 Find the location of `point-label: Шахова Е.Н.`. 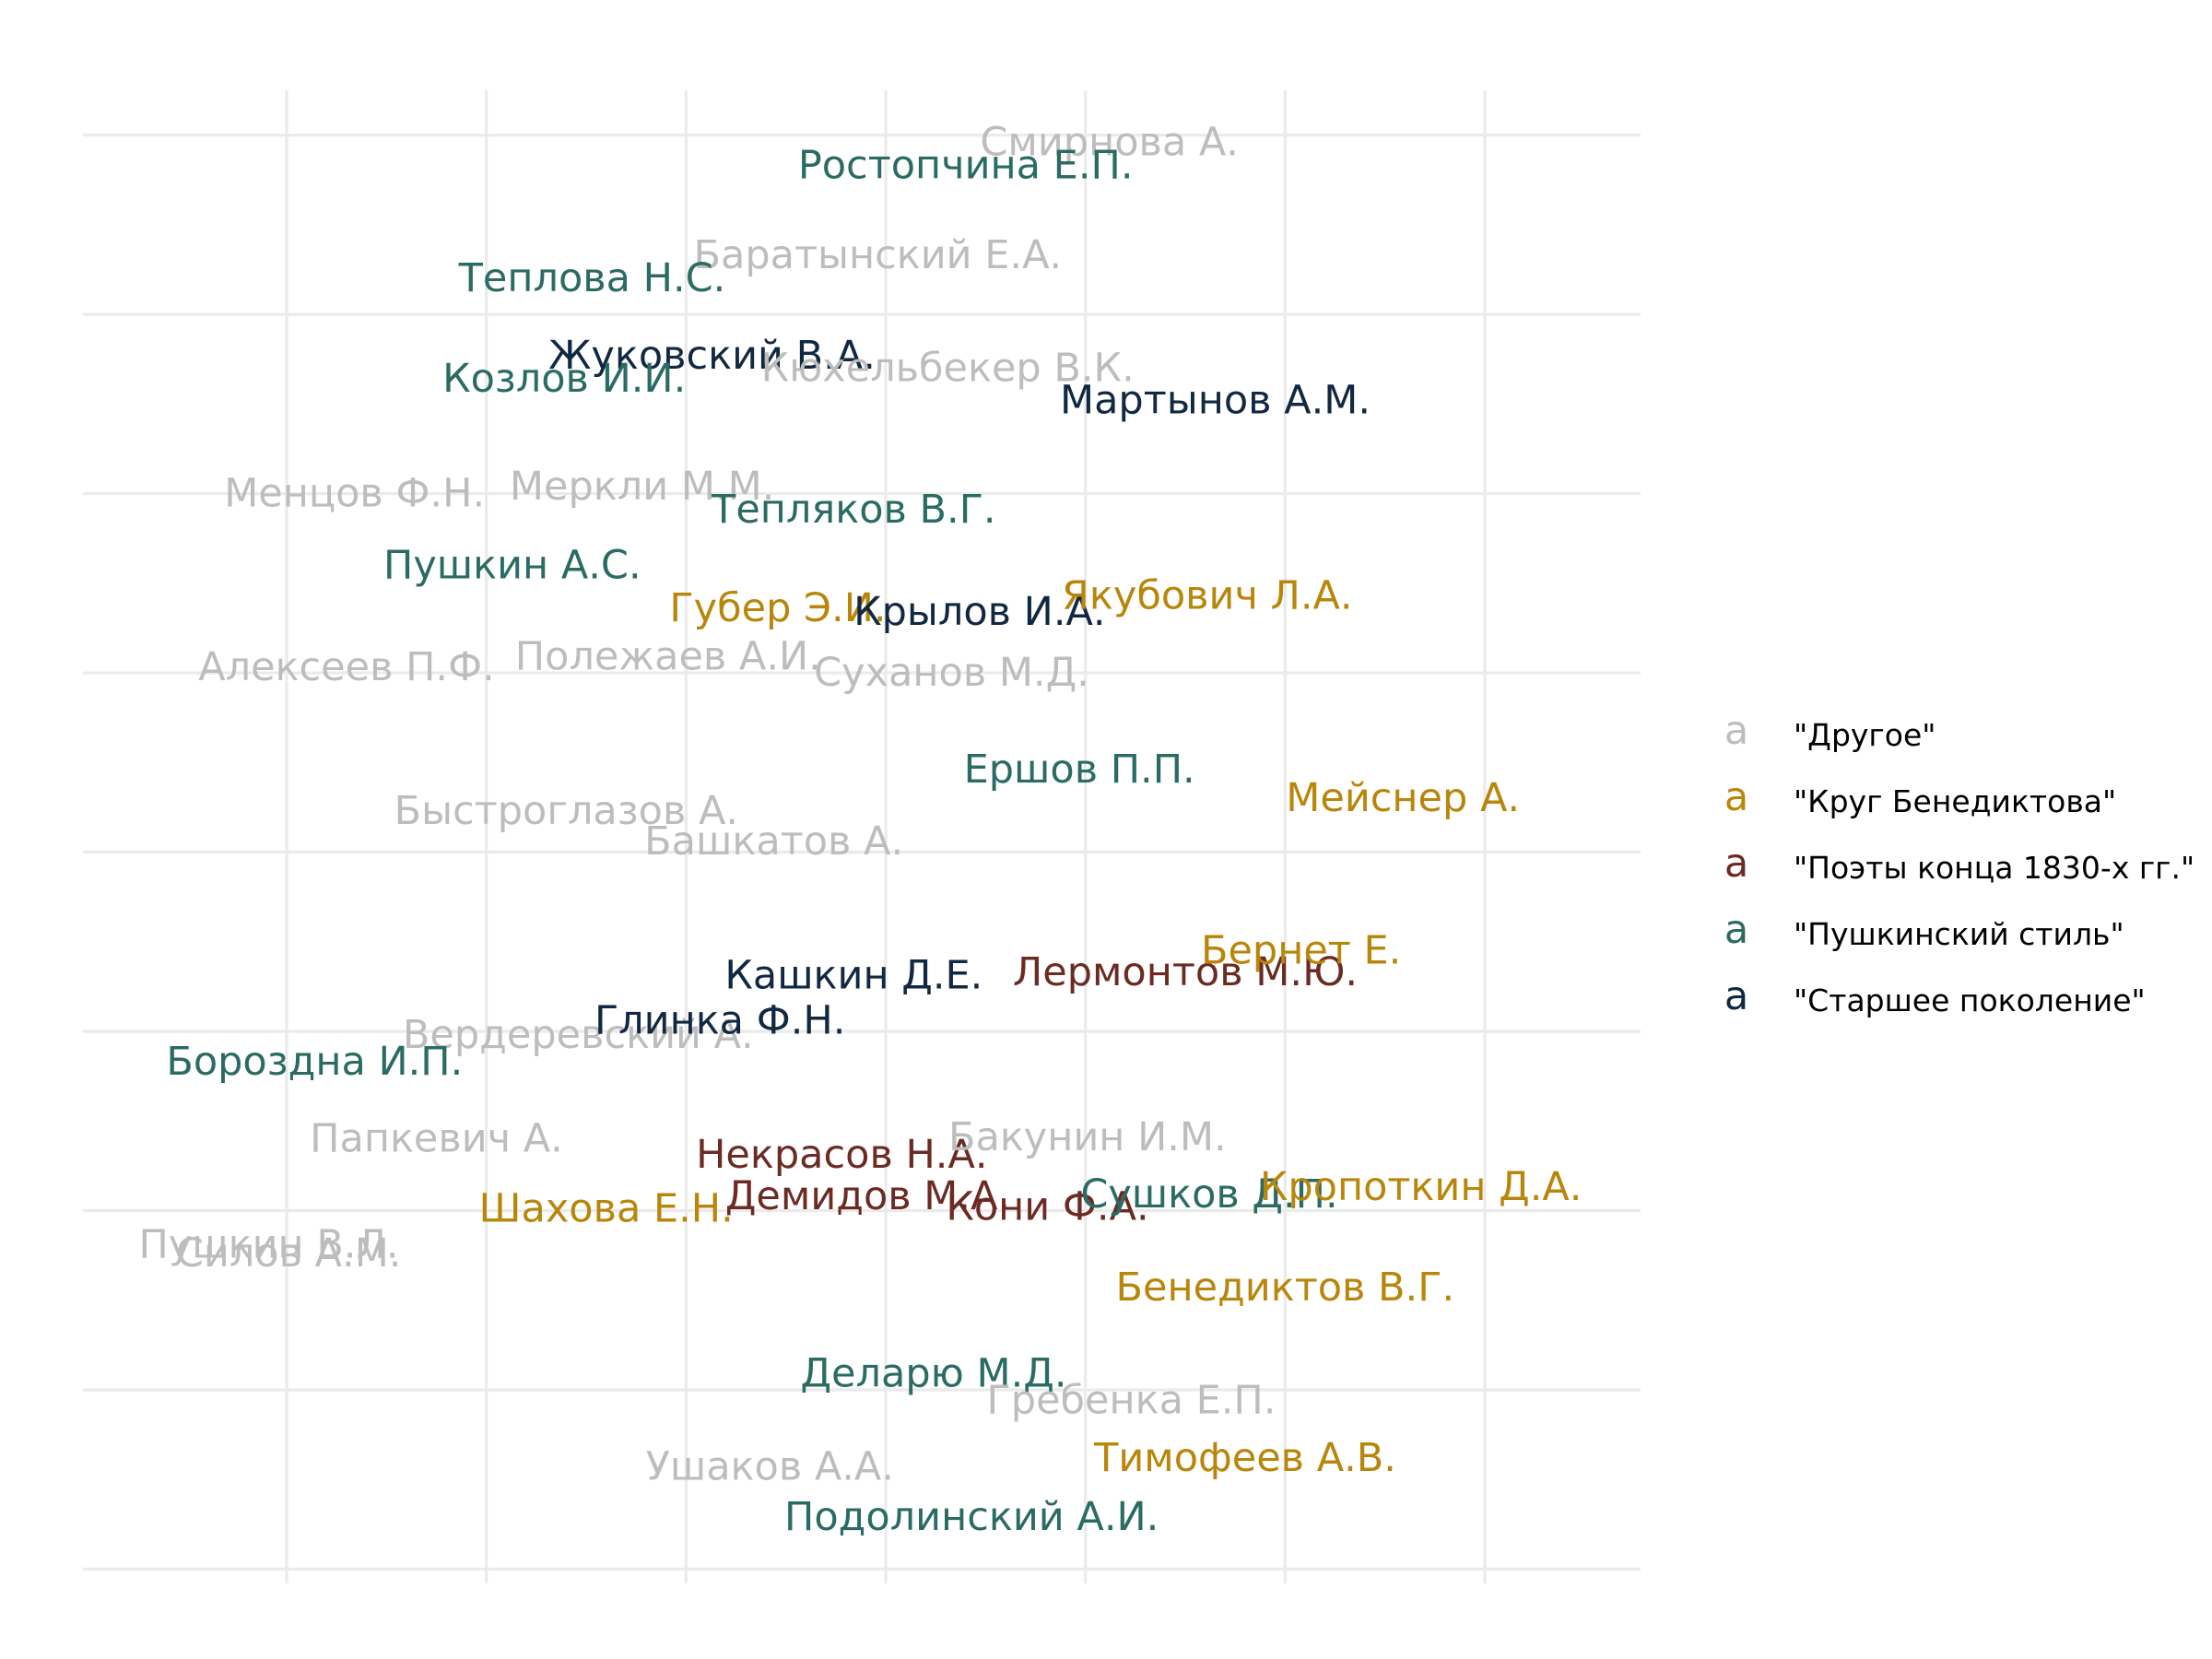

point-label: Шахова Е.Н. is located at coordinates (606, 1209).